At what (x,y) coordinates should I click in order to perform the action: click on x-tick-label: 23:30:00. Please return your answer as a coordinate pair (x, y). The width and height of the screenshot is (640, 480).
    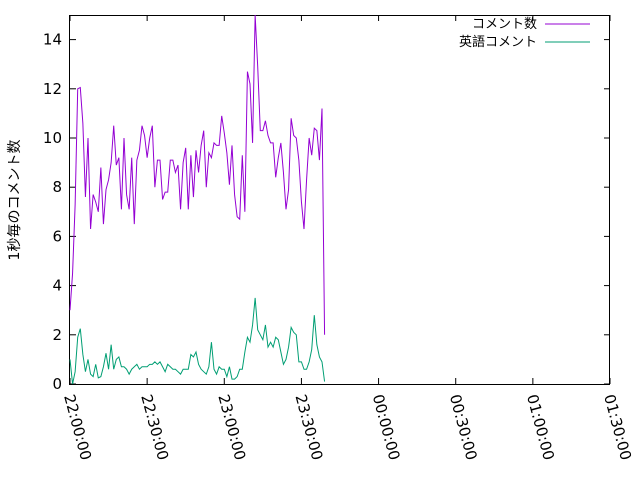
    Looking at the image, I should click on (309, 427).